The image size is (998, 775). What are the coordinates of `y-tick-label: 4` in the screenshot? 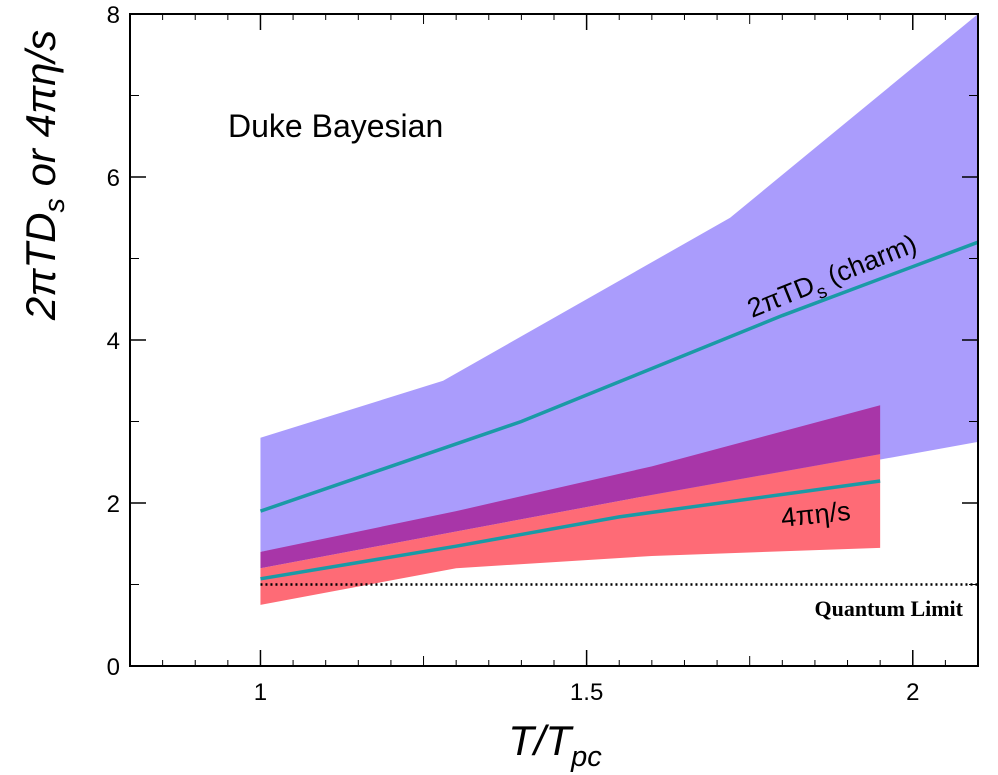 It's located at (113, 341).